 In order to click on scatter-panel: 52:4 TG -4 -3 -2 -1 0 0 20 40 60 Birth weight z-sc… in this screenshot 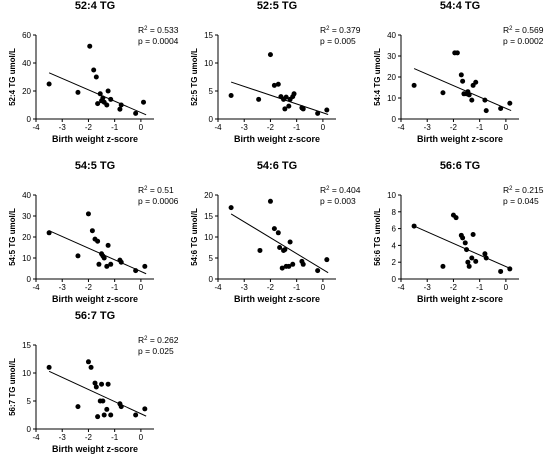, I will do `click(93, 72)`.